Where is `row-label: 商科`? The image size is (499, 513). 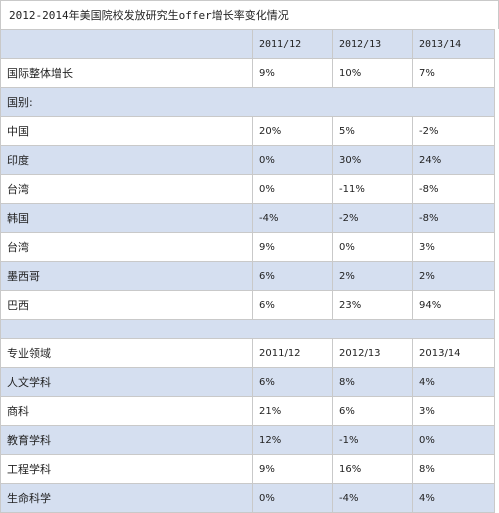 row-label: 商科 is located at coordinates (126, 411).